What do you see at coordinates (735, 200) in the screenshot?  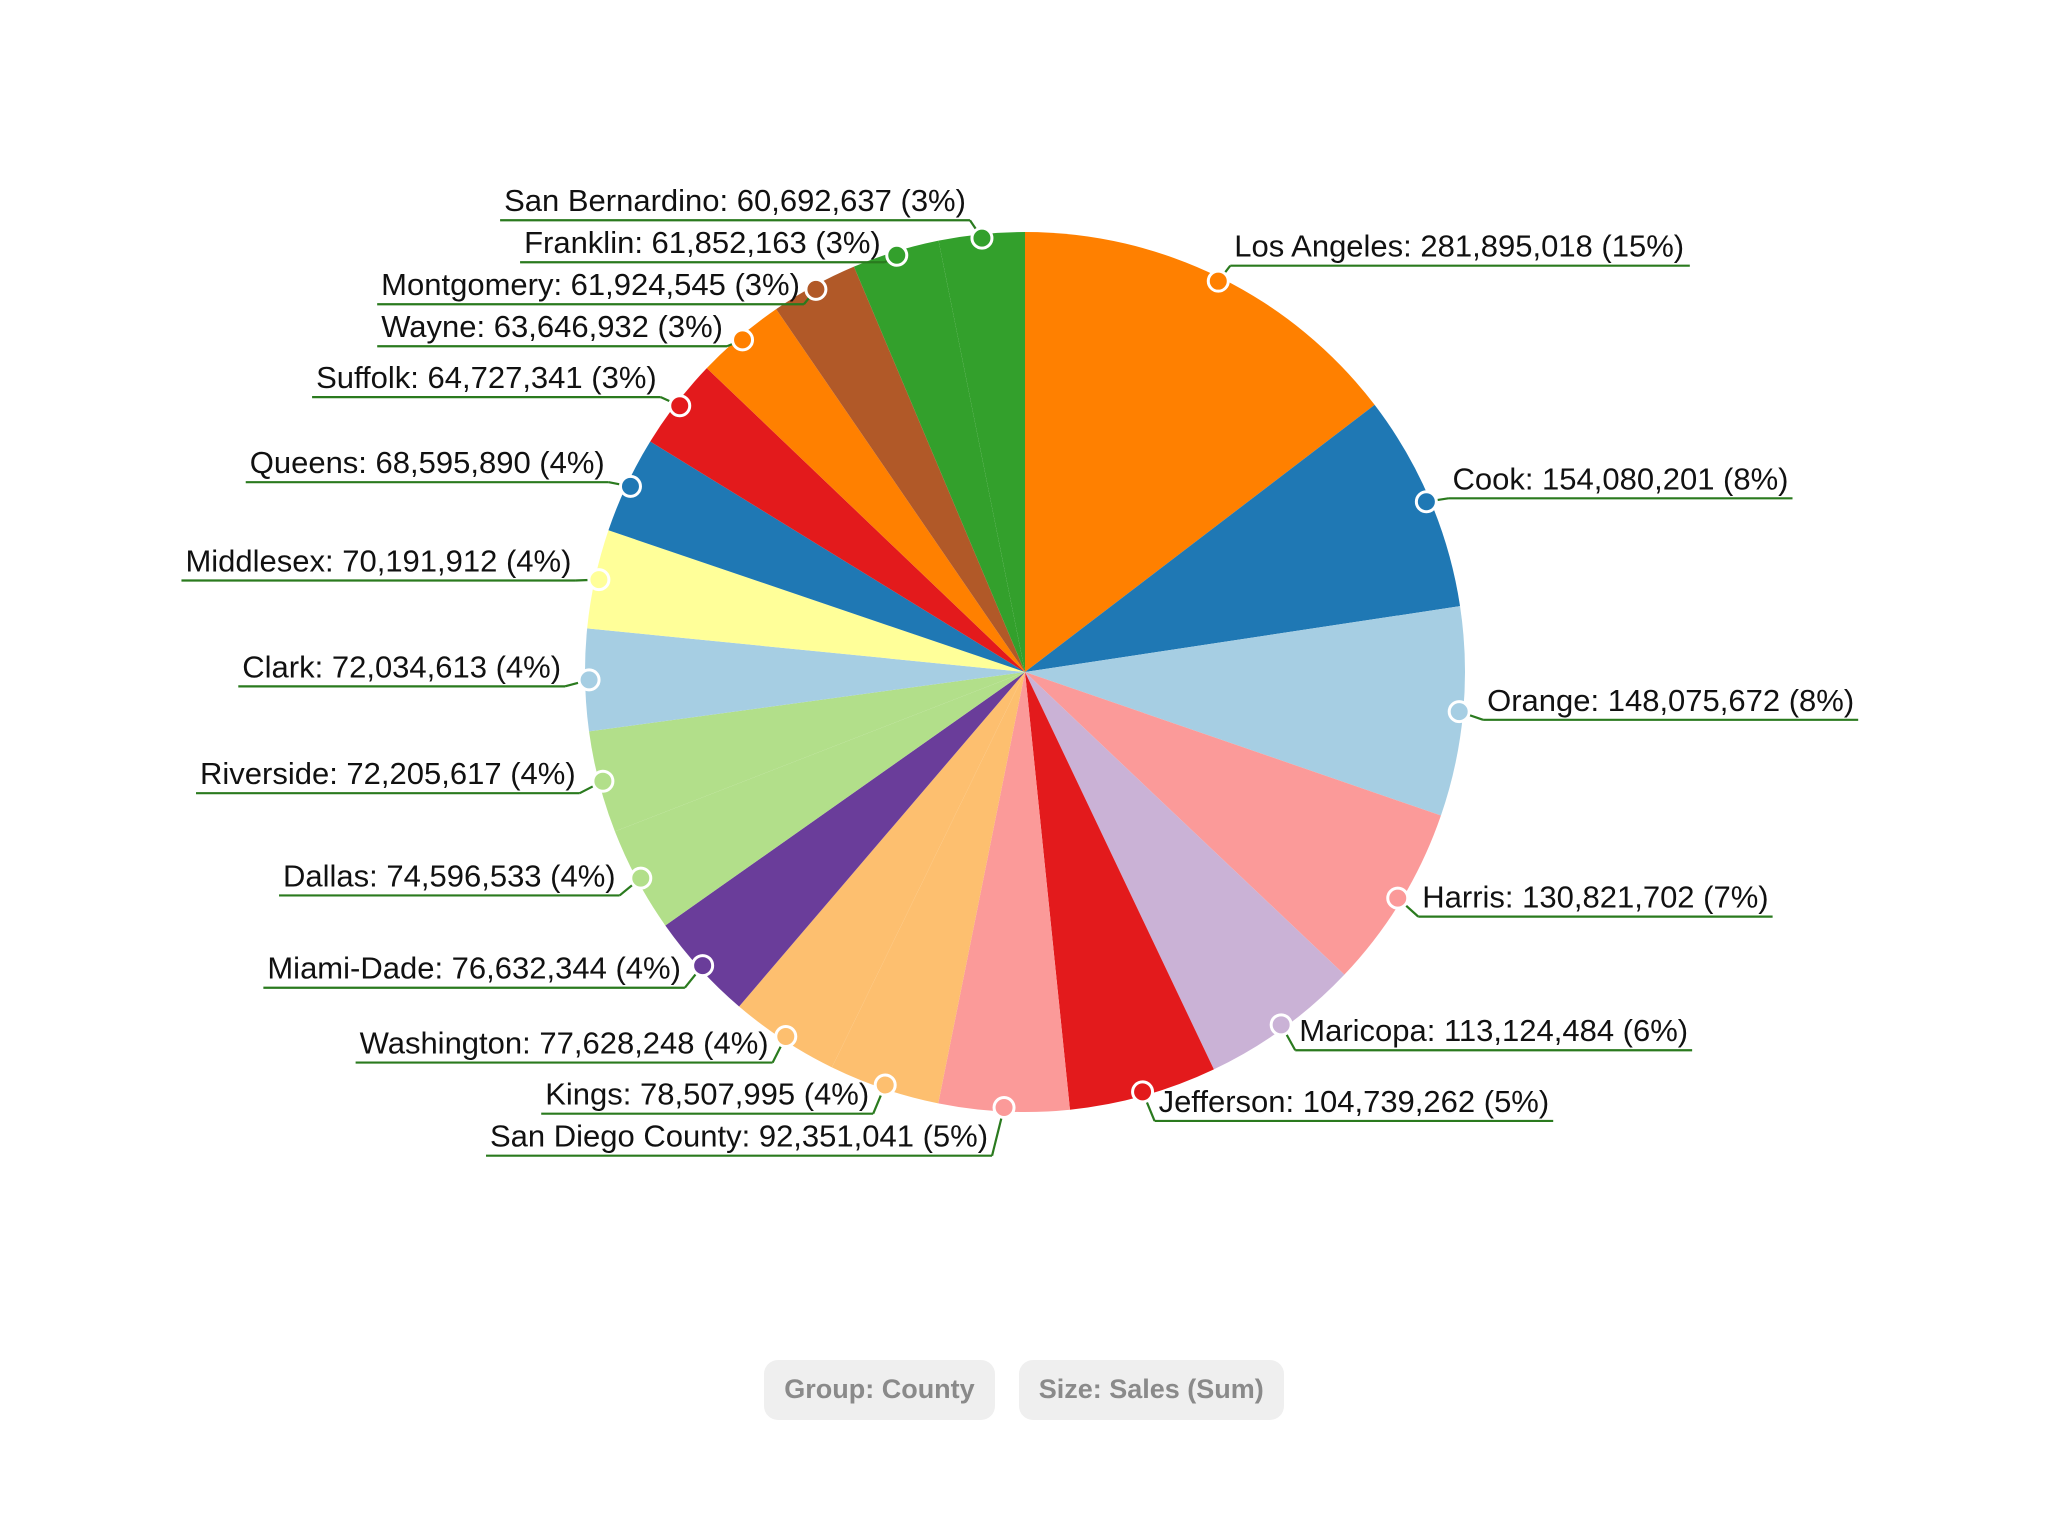 I see `slice-label-san-bernardino: San Bernardino: 60,692,637 (3%)` at bounding box center [735, 200].